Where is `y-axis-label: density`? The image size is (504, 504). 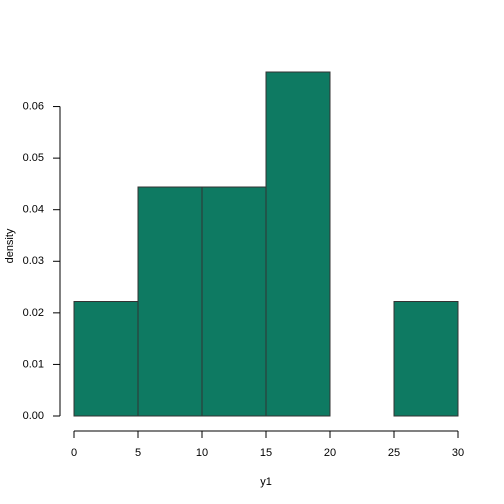
y-axis-label: density is located at coordinates (10, 245).